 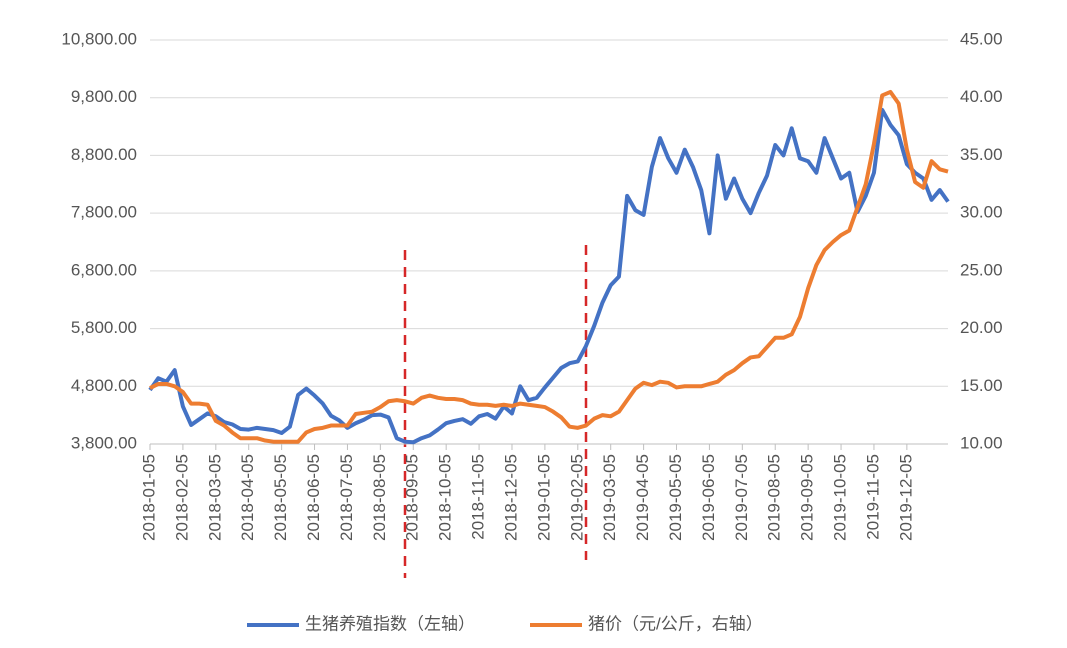 I want to click on y-tick-label: 6,800.00, so click(x=104, y=269).